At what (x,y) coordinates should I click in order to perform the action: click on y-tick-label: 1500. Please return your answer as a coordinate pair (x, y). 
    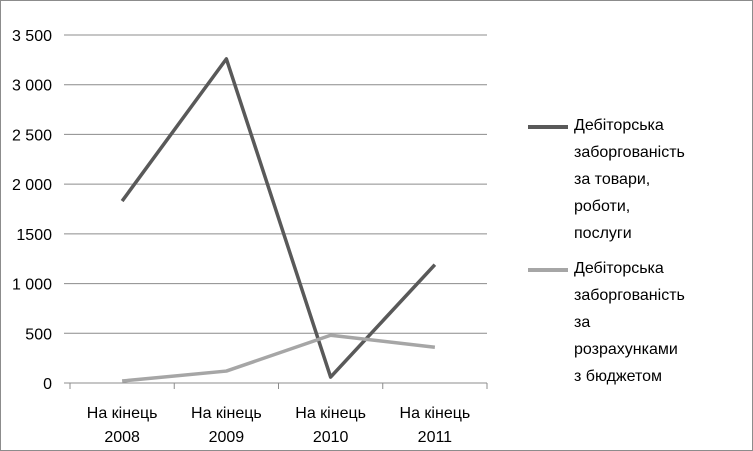
    Looking at the image, I should click on (34, 235).